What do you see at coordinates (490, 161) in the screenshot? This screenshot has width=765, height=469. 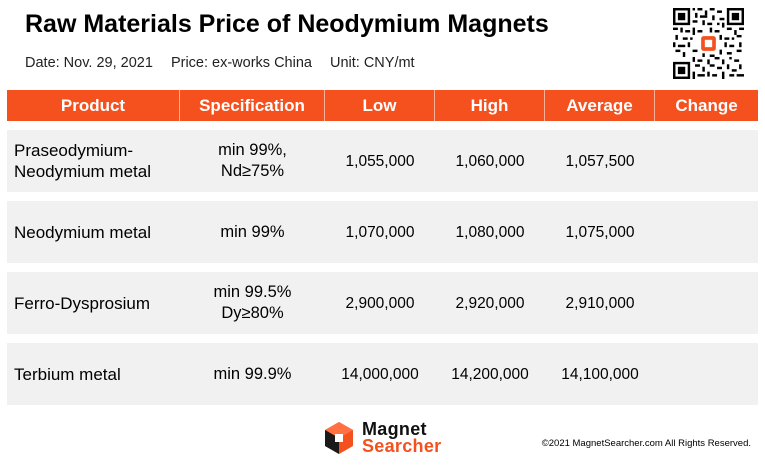 I see `high-price-cell: 1,060,000` at bounding box center [490, 161].